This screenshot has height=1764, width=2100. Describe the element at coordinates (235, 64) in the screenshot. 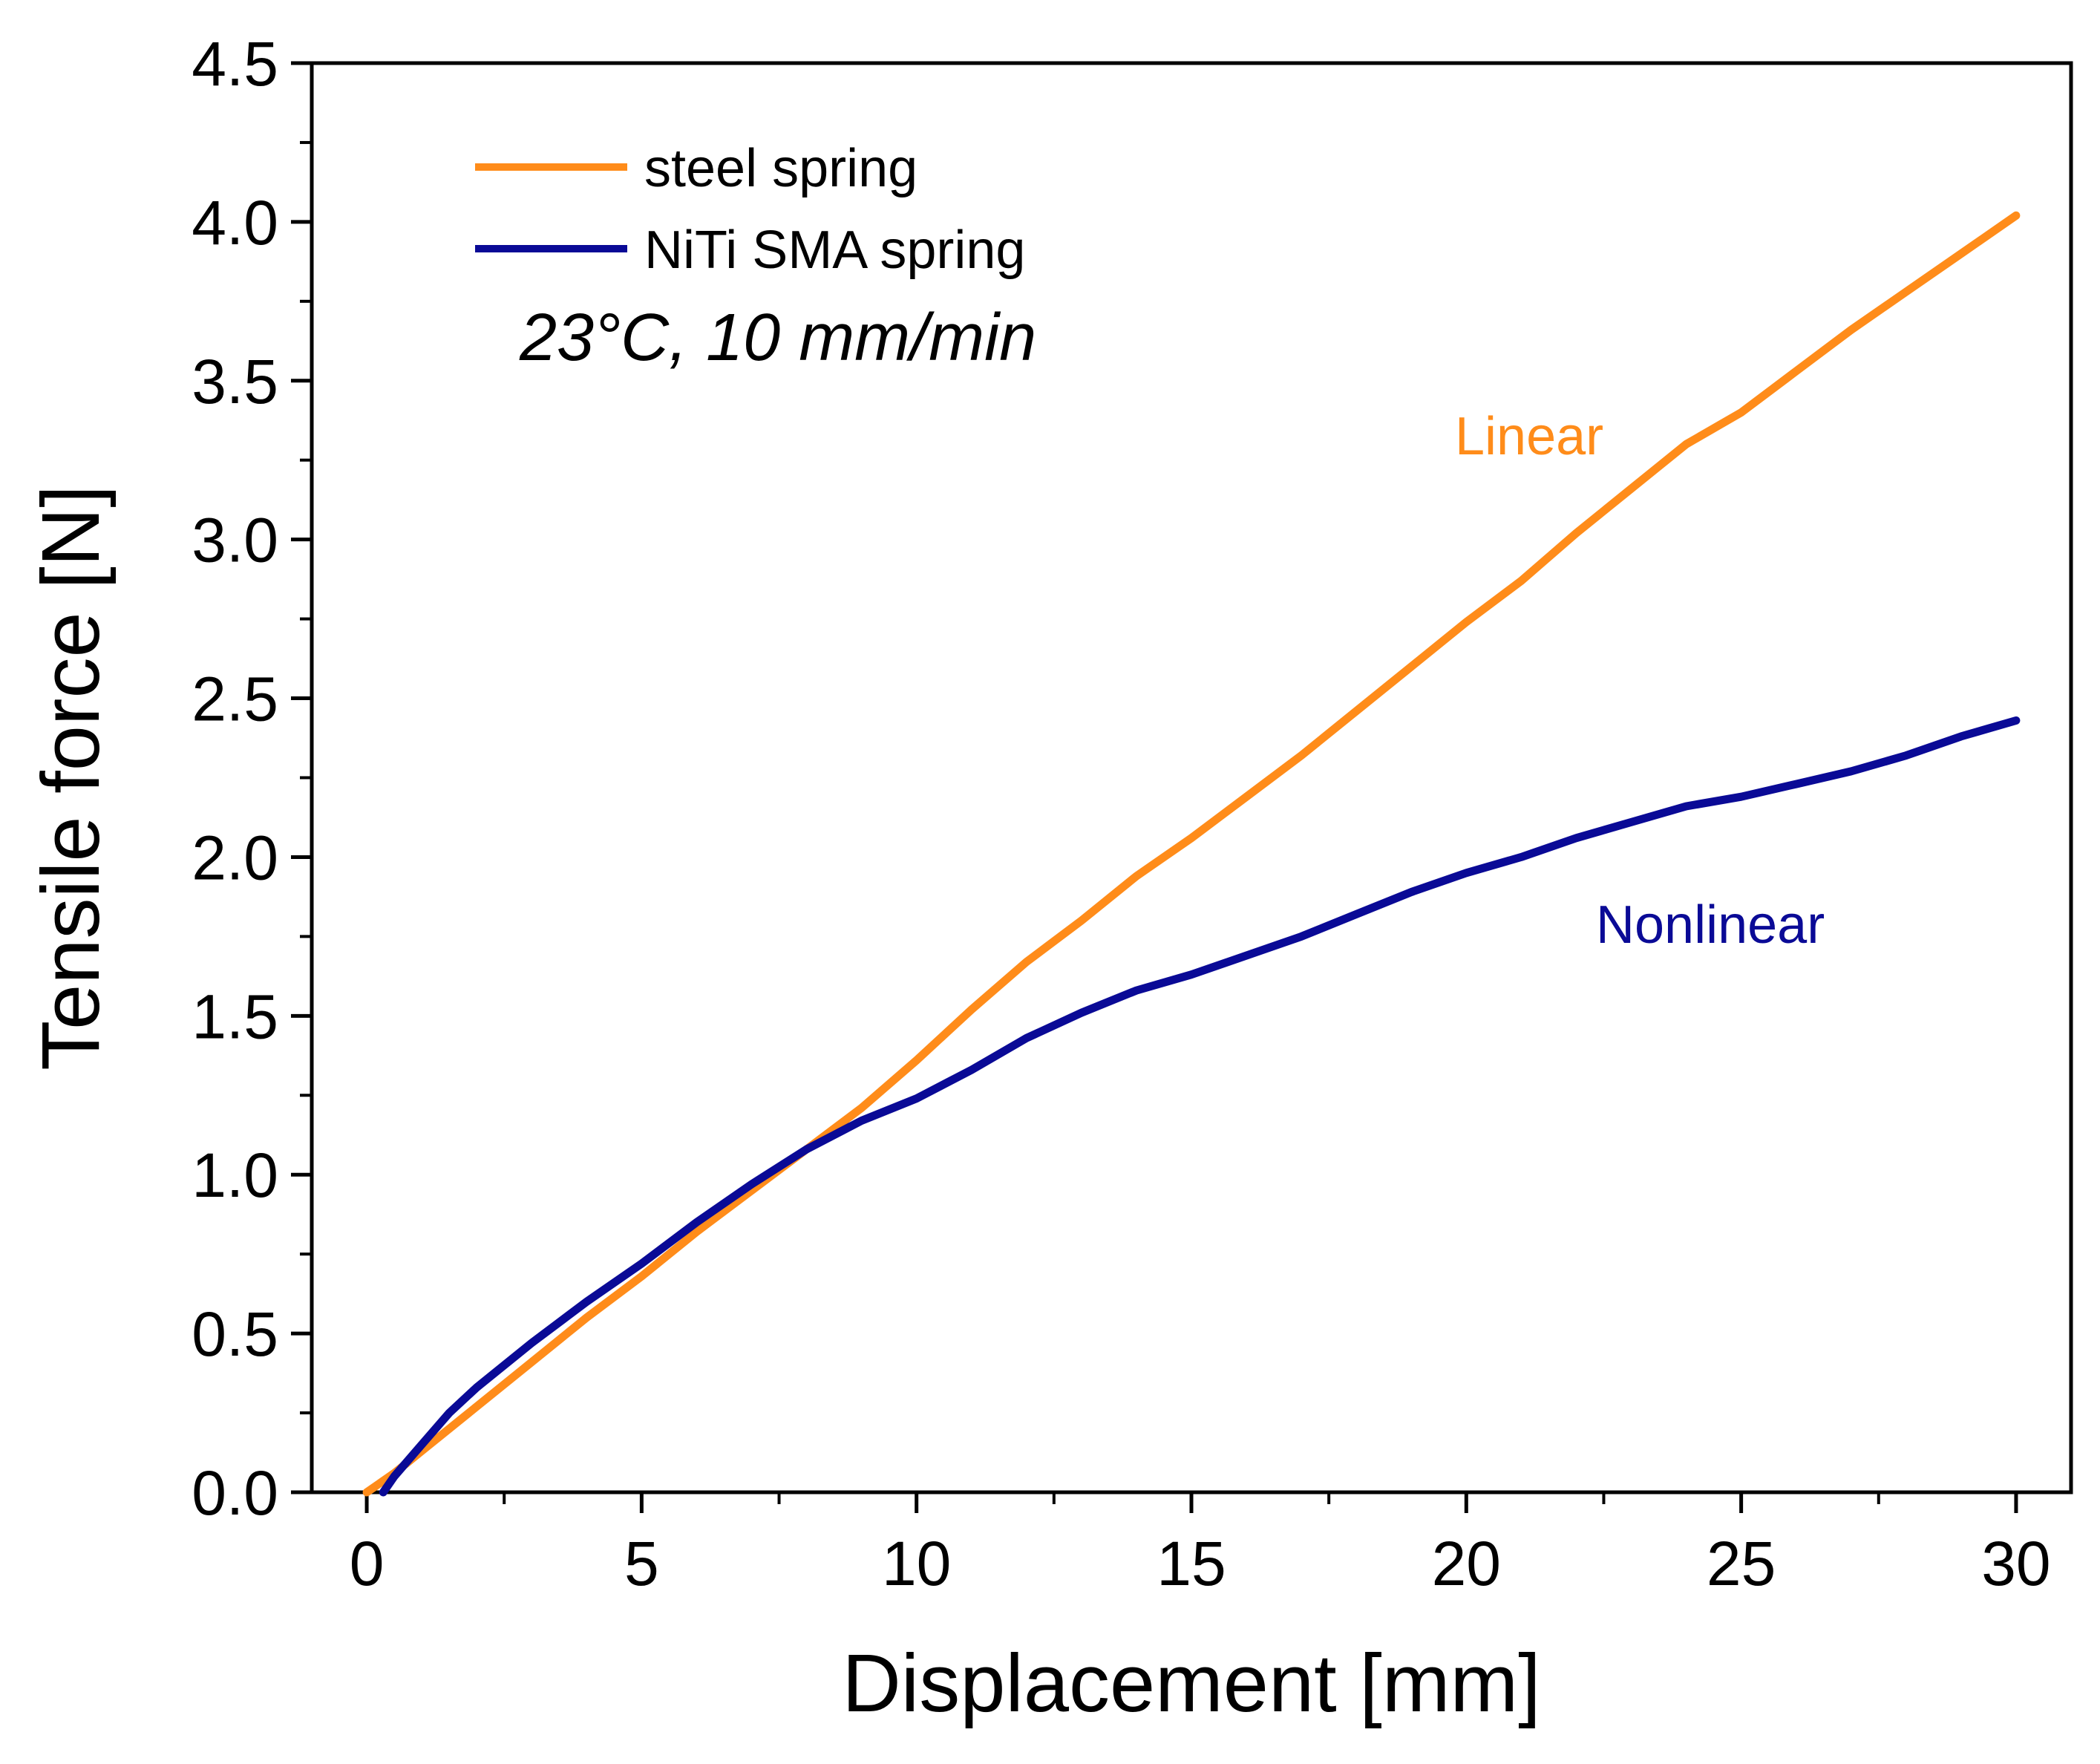

I see `y-tick-label: 4.5` at that location.